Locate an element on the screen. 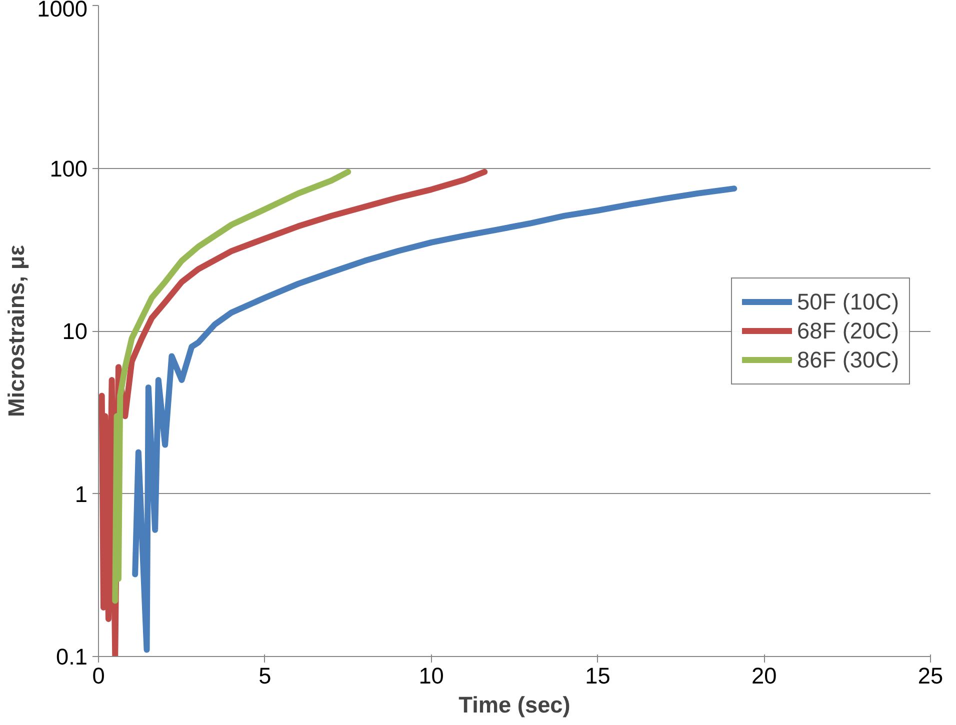 The width and height of the screenshot is (956, 725). legend-label: 68F (20C) is located at coordinates (848, 330).